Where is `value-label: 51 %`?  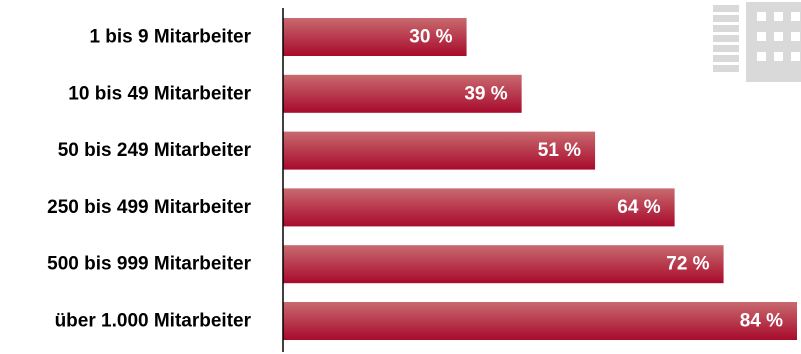 value-label: 51 % is located at coordinates (559, 150).